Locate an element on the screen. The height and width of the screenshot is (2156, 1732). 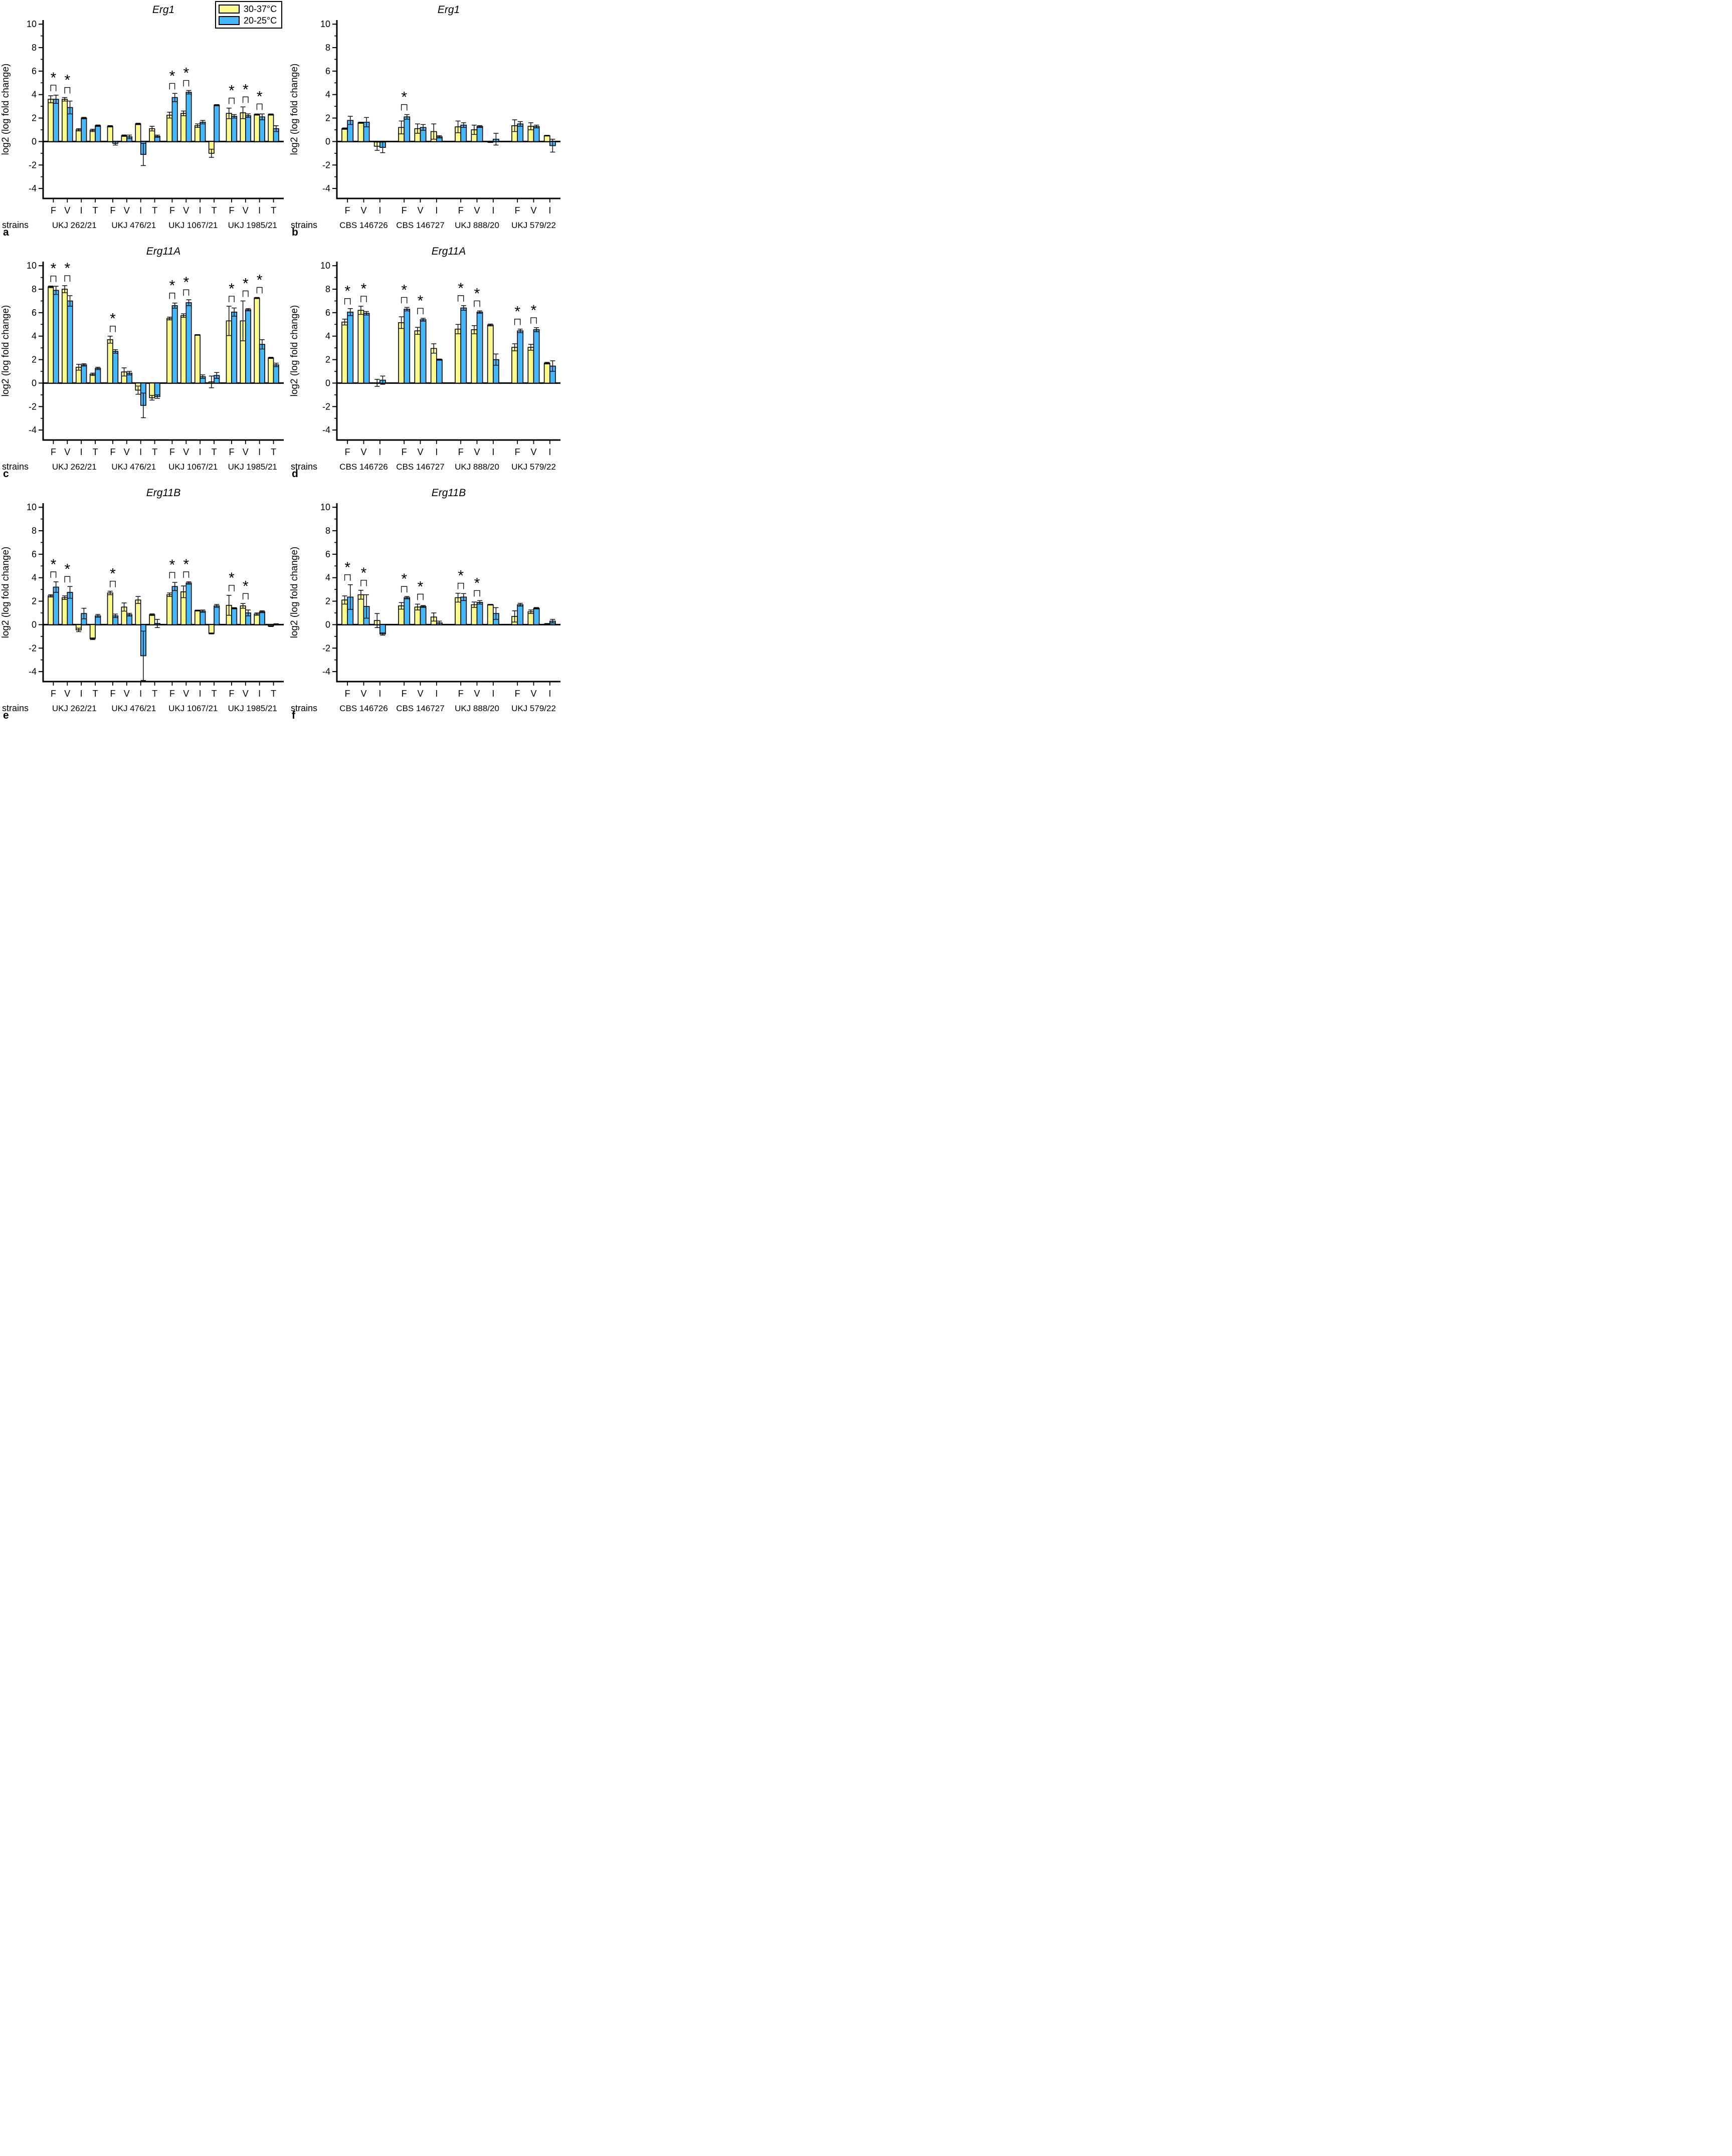
y-tick-label: 0 is located at coordinates (327, 624).